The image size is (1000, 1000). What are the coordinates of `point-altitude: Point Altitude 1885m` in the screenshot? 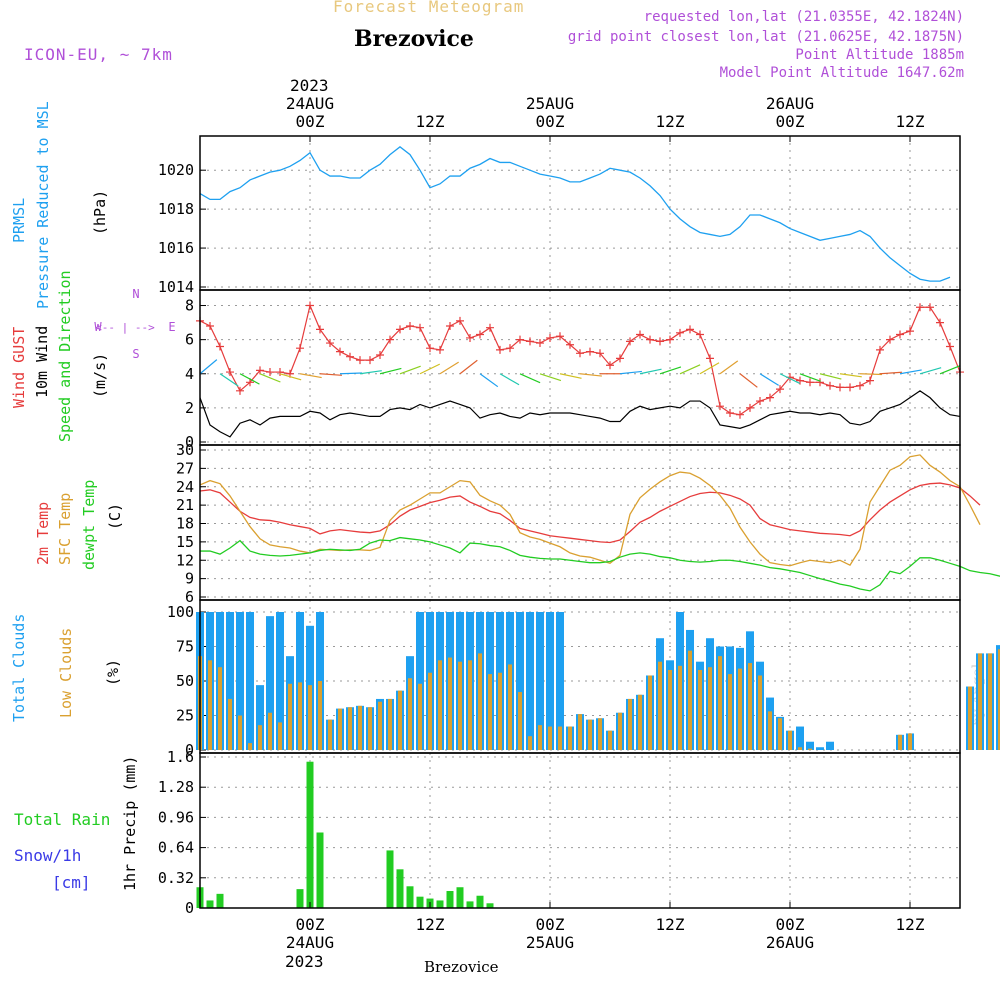 It's located at (879, 55).